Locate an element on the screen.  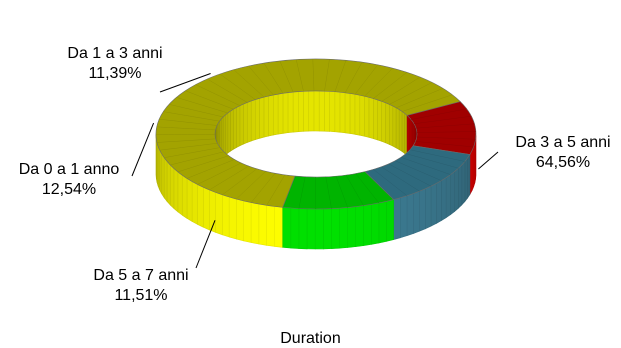
slice-name-1-3: Da 1 a 3 anni is located at coordinates (115, 54).